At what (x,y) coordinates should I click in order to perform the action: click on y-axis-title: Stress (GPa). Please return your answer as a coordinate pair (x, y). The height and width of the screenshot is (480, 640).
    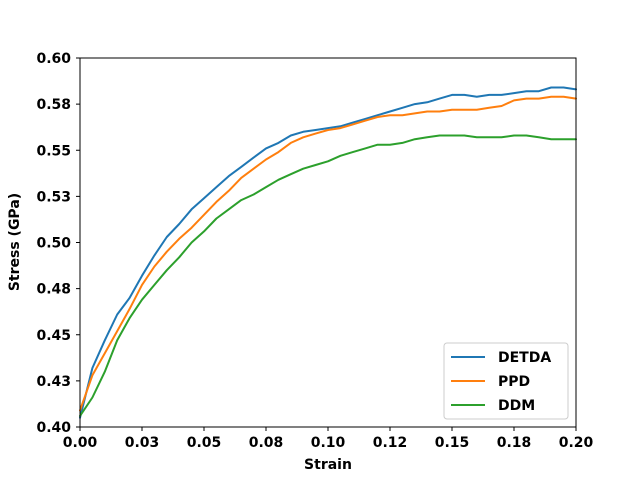
    Looking at the image, I should click on (15, 242).